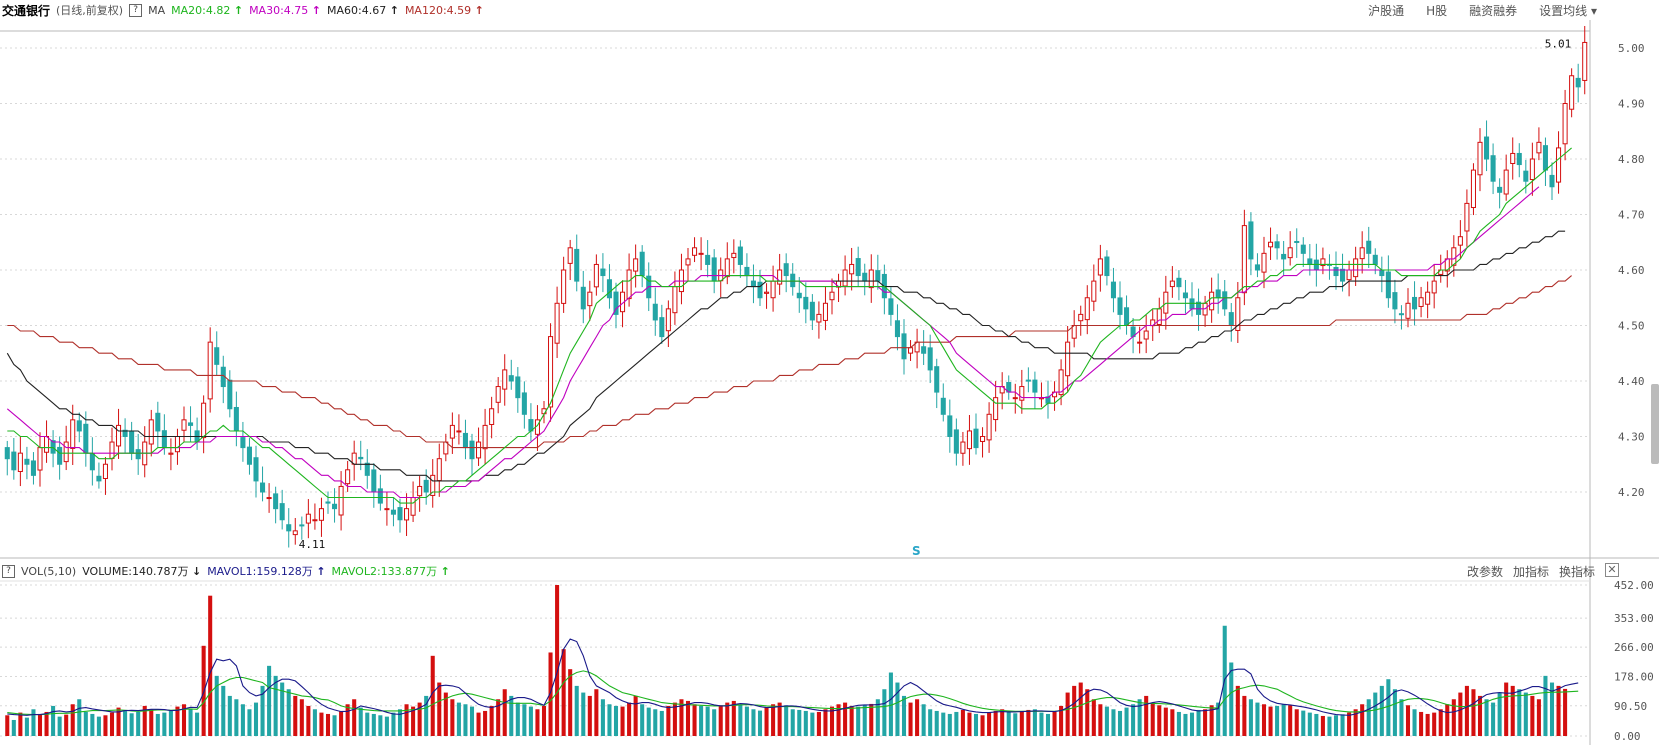 This screenshot has width=1659, height=745. What do you see at coordinates (8, 571) in the screenshot?
I see `volume-help-icon: ?` at bounding box center [8, 571].